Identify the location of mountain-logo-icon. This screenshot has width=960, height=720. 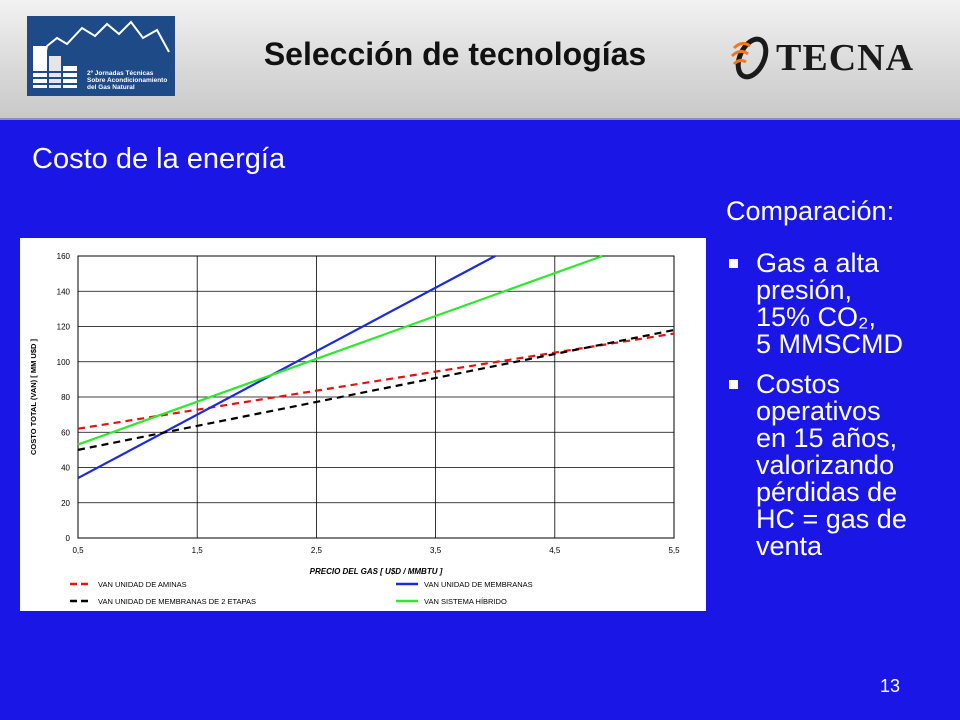
(100, 54).